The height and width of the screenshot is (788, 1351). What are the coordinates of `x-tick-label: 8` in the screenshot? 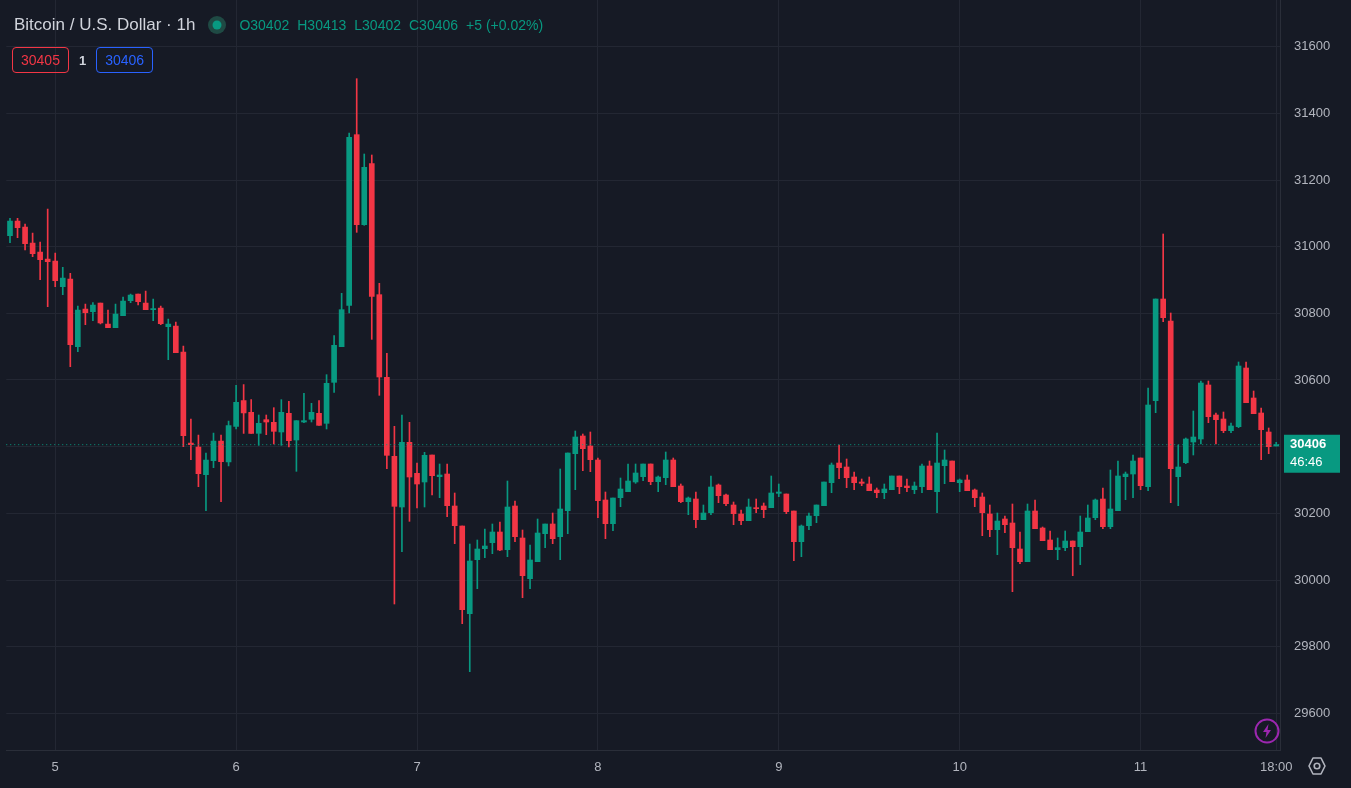 It's located at (598, 767).